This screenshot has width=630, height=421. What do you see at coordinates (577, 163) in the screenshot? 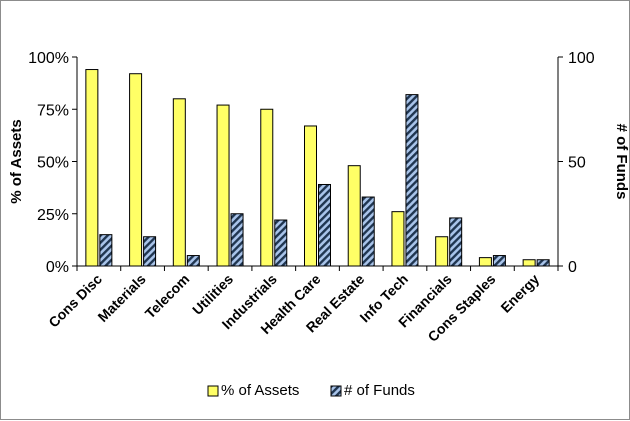
I see `right-tick-label: 50` at bounding box center [577, 163].